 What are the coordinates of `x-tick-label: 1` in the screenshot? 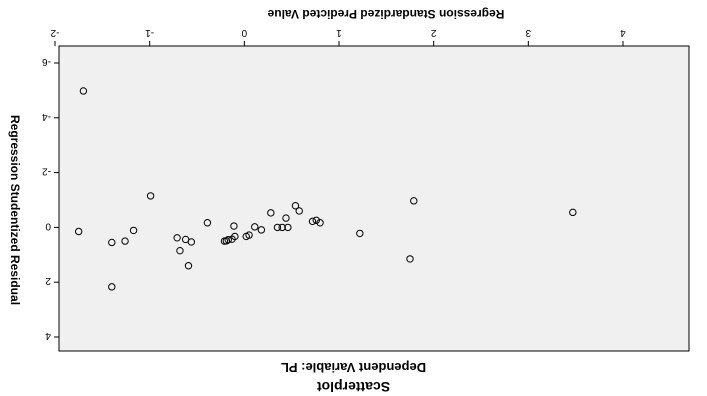 It's located at (339, 32).